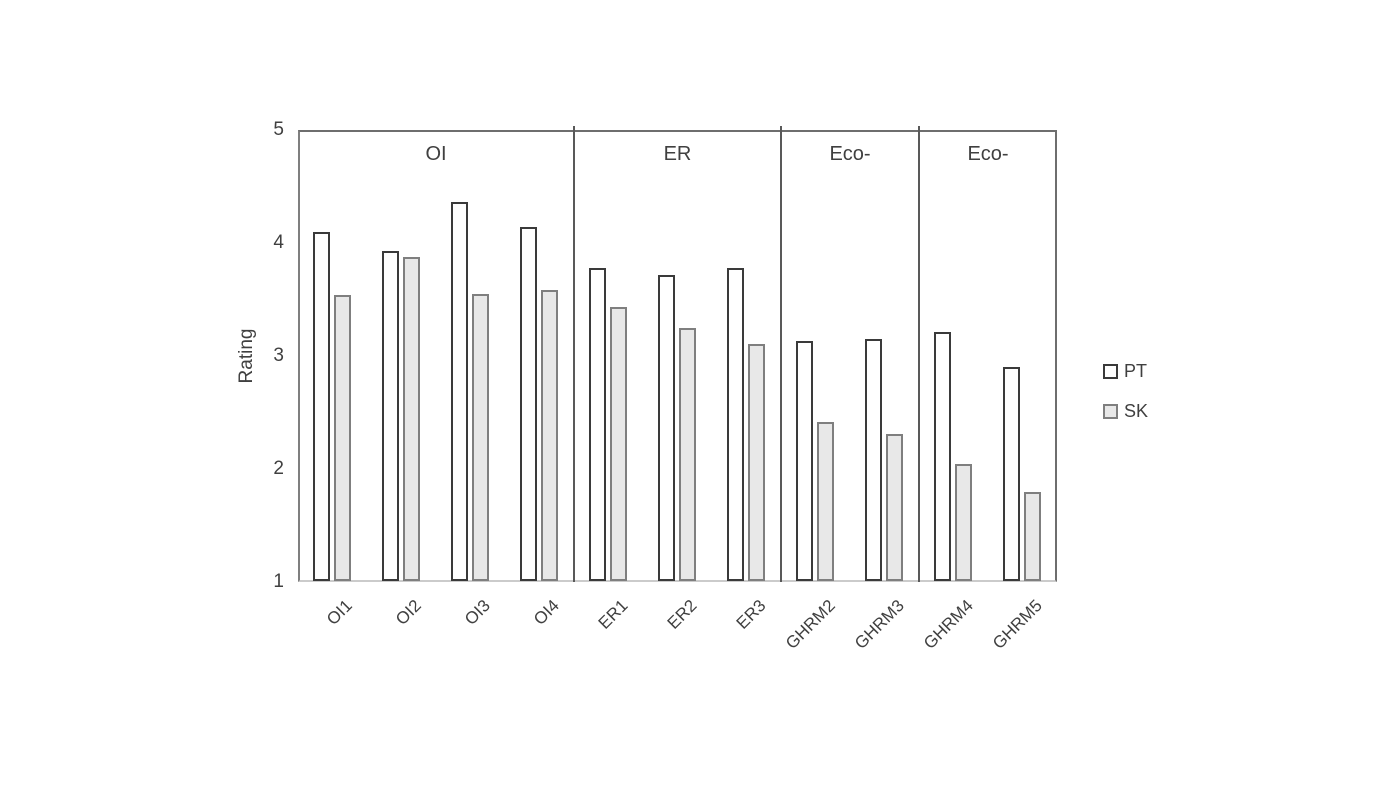 The height and width of the screenshot is (785, 1378). Describe the element at coordinates (1110, 411) in the screenshot. I see `legend-swatch-sk` at that location.